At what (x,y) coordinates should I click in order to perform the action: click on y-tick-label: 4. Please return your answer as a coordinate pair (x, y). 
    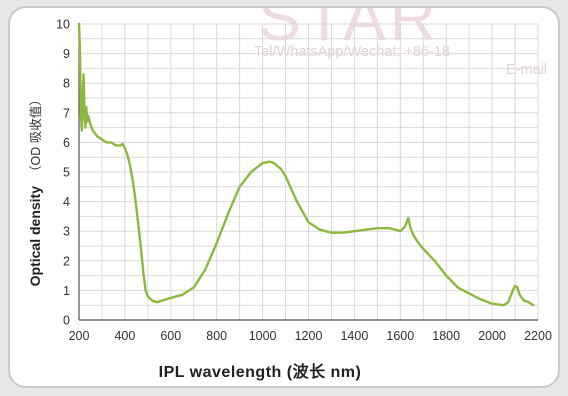
    Looking at the image, I should click on (66, 202).